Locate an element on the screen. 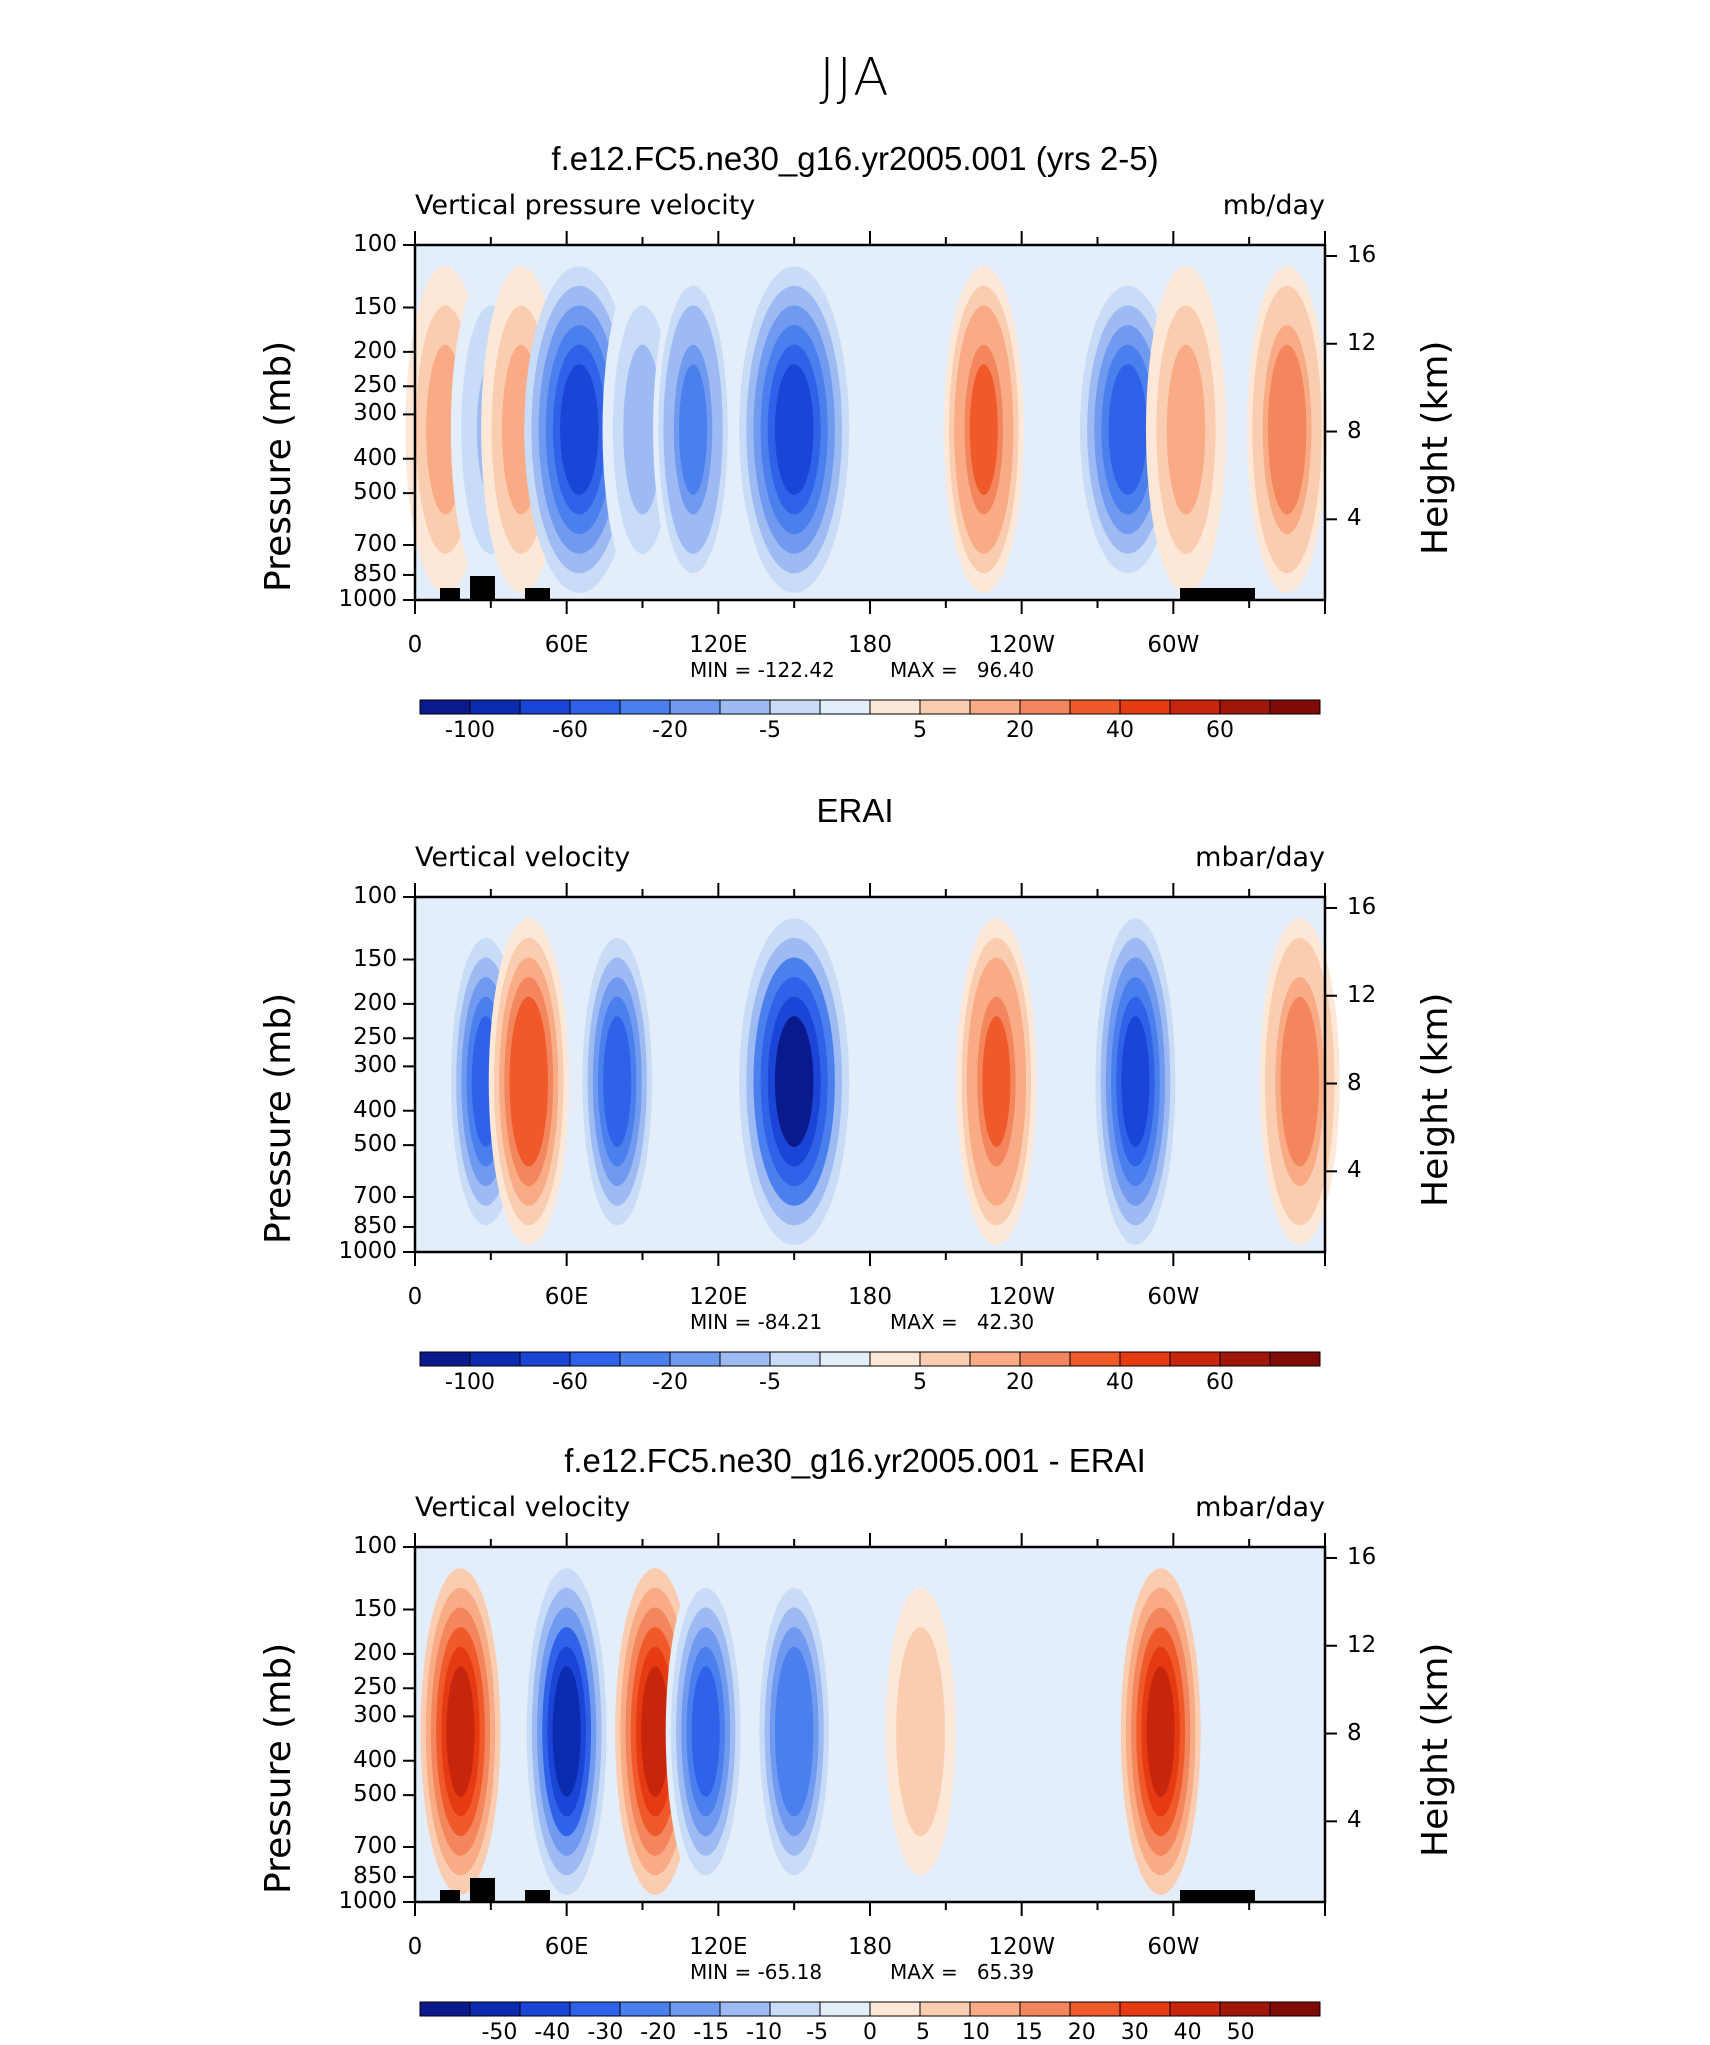 Image resolution: width=1710 pixels, height=2045 pixels. units-label: mb/day is located at coordinates (1273, 205).